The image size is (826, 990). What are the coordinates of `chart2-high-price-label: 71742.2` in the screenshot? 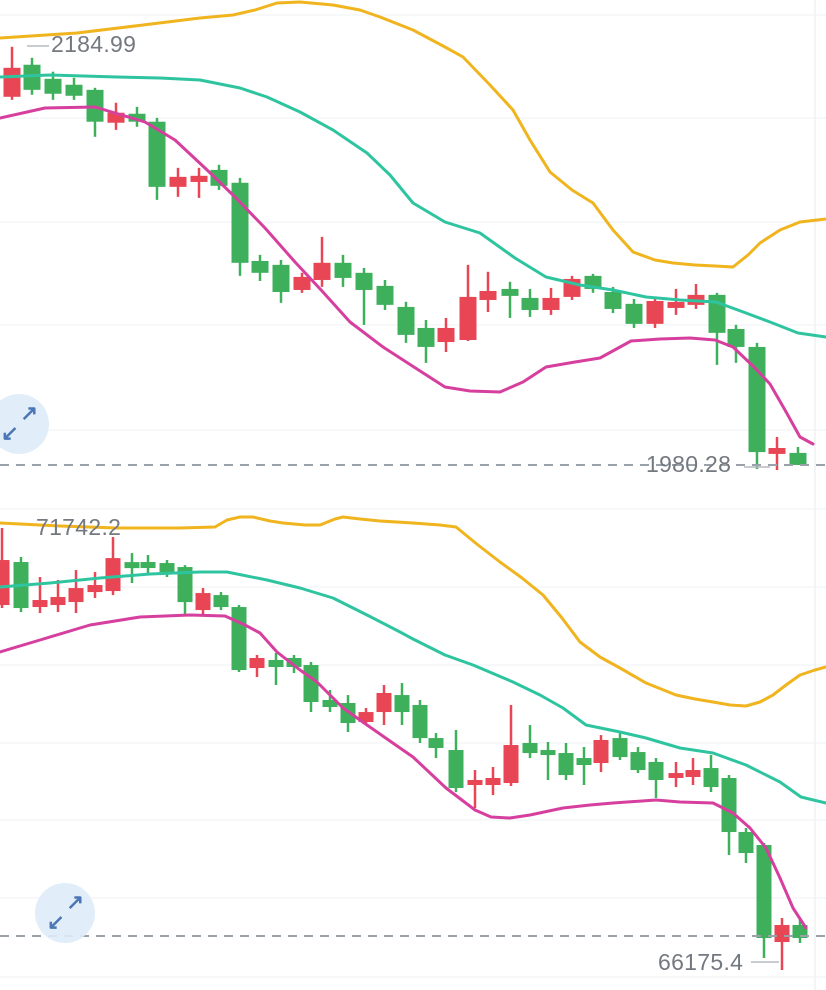 It's located at (79, 527).